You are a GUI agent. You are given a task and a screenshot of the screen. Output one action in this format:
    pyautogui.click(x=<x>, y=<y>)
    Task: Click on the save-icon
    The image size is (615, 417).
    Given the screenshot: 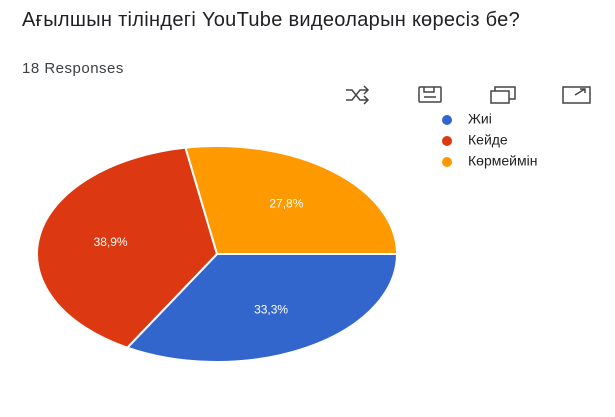 What is the action you would take?
    pyautogui.click(x=430, y=94)
    